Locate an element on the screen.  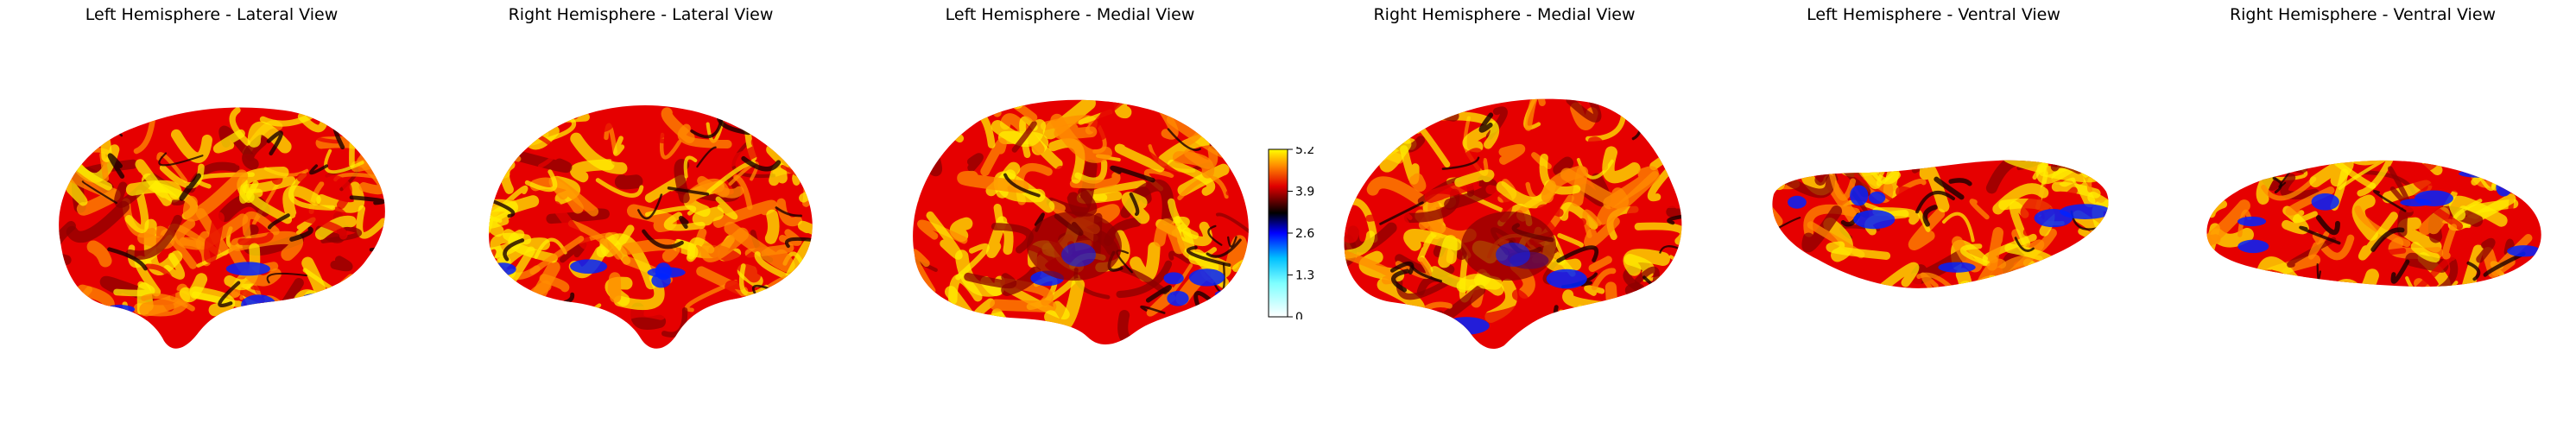
colorbar-tick-label: 1.3 is located at coordinates (1304, 276).